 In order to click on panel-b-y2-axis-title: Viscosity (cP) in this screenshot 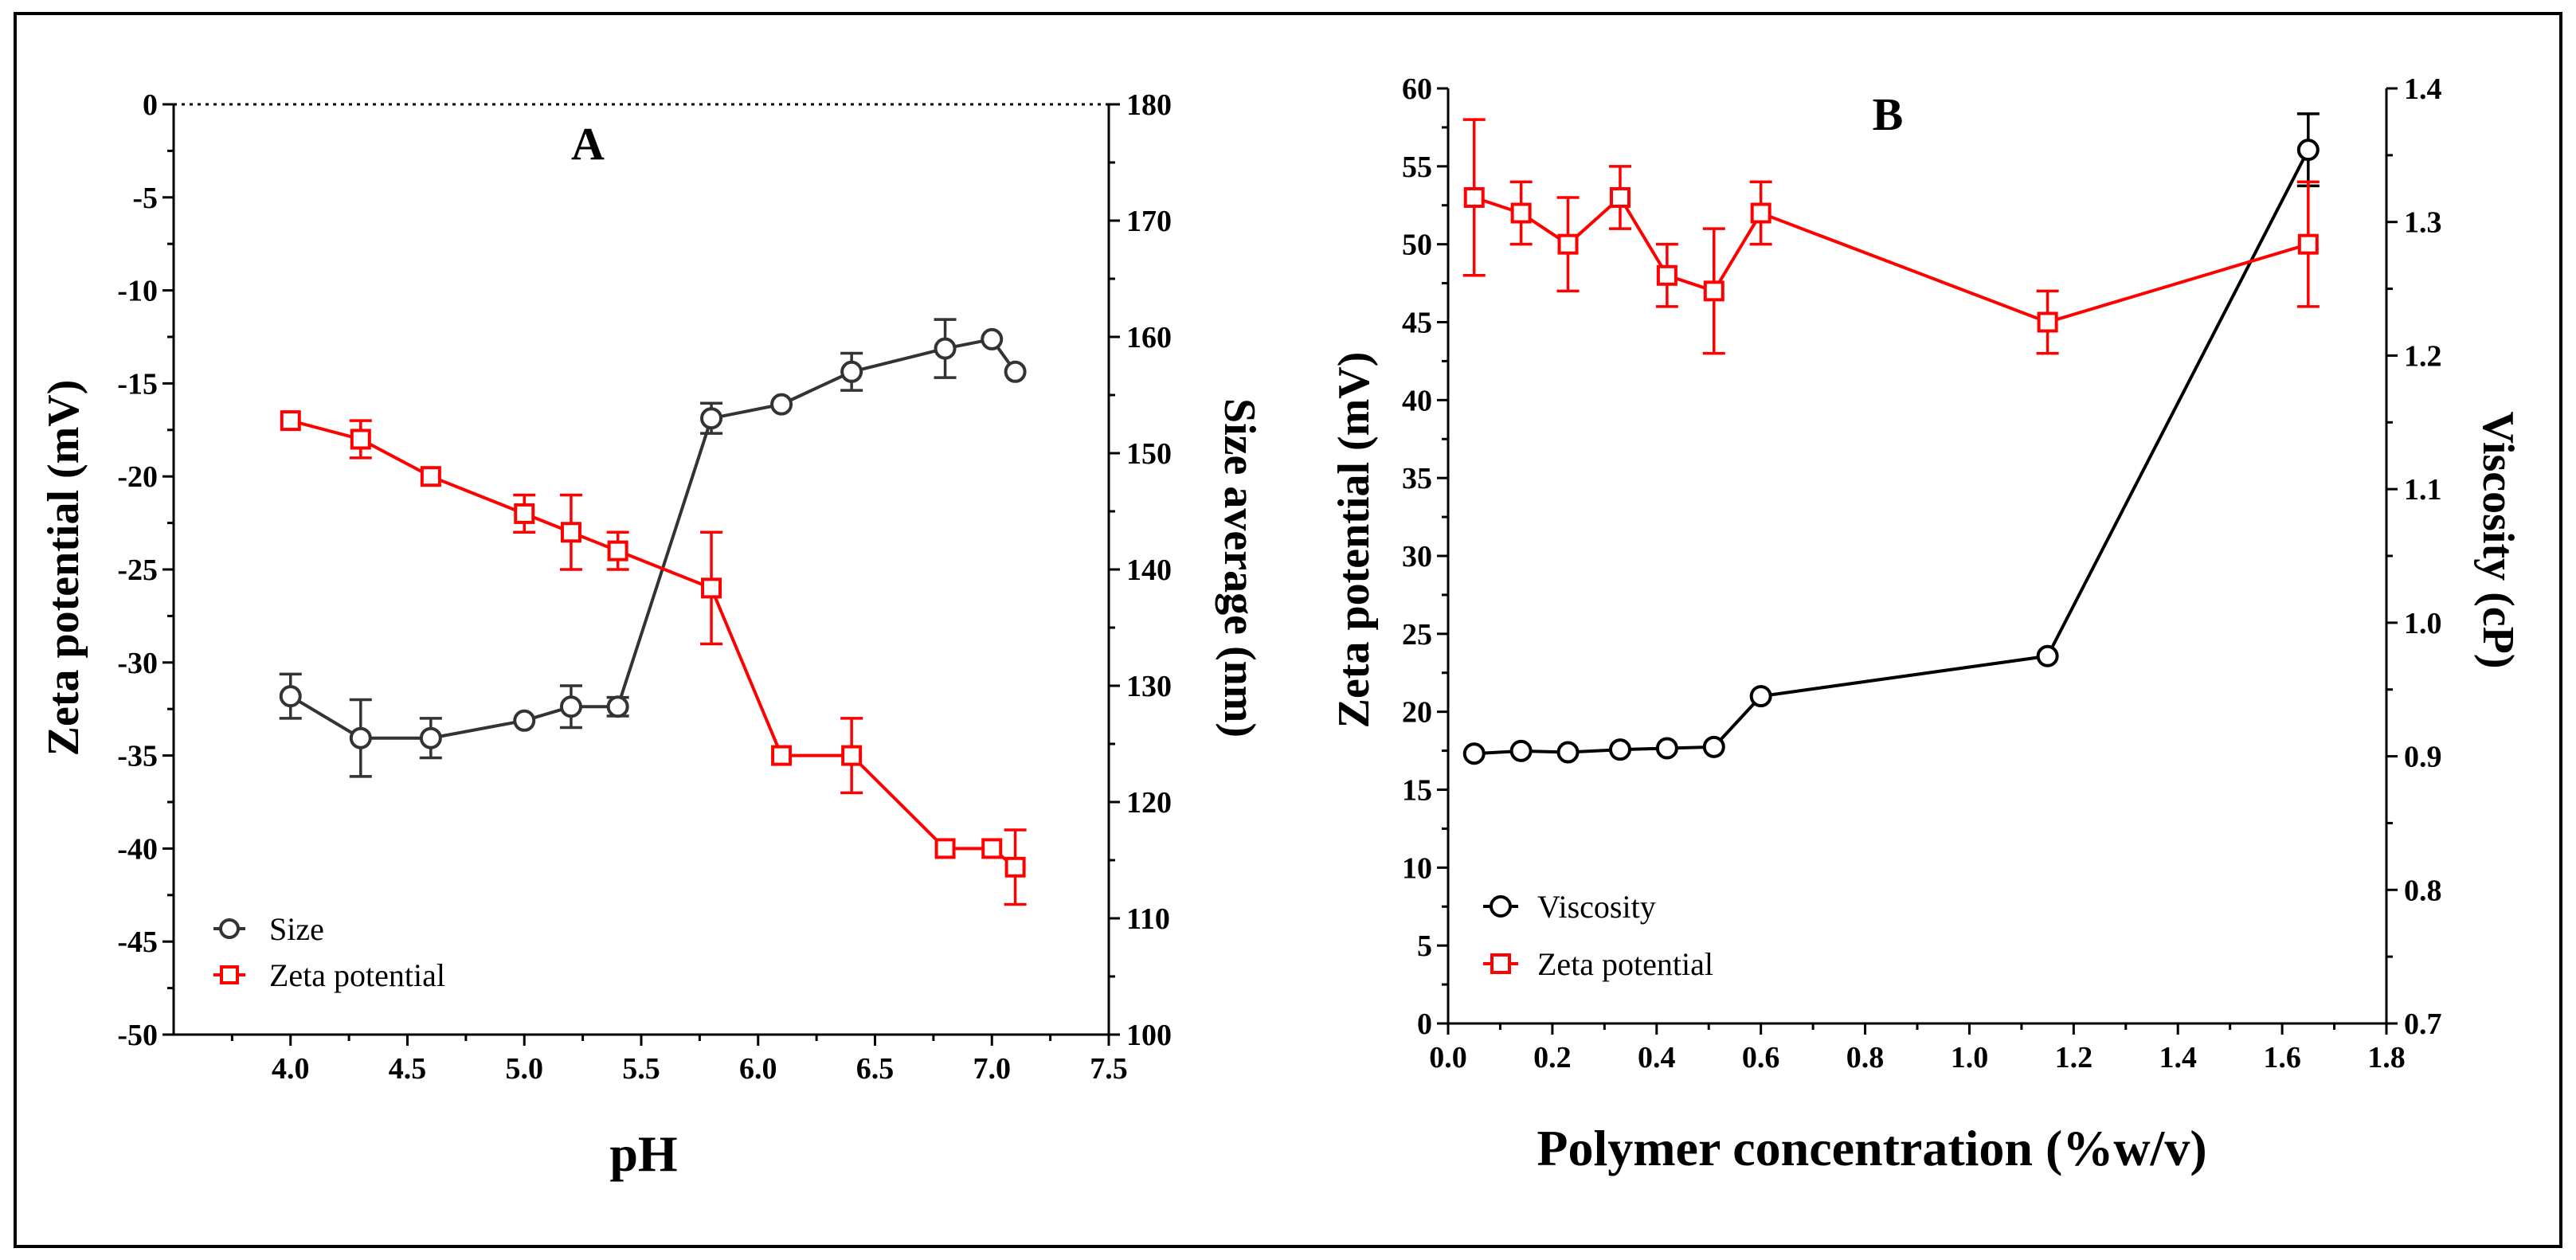, I will do `click(2498, 540)`.